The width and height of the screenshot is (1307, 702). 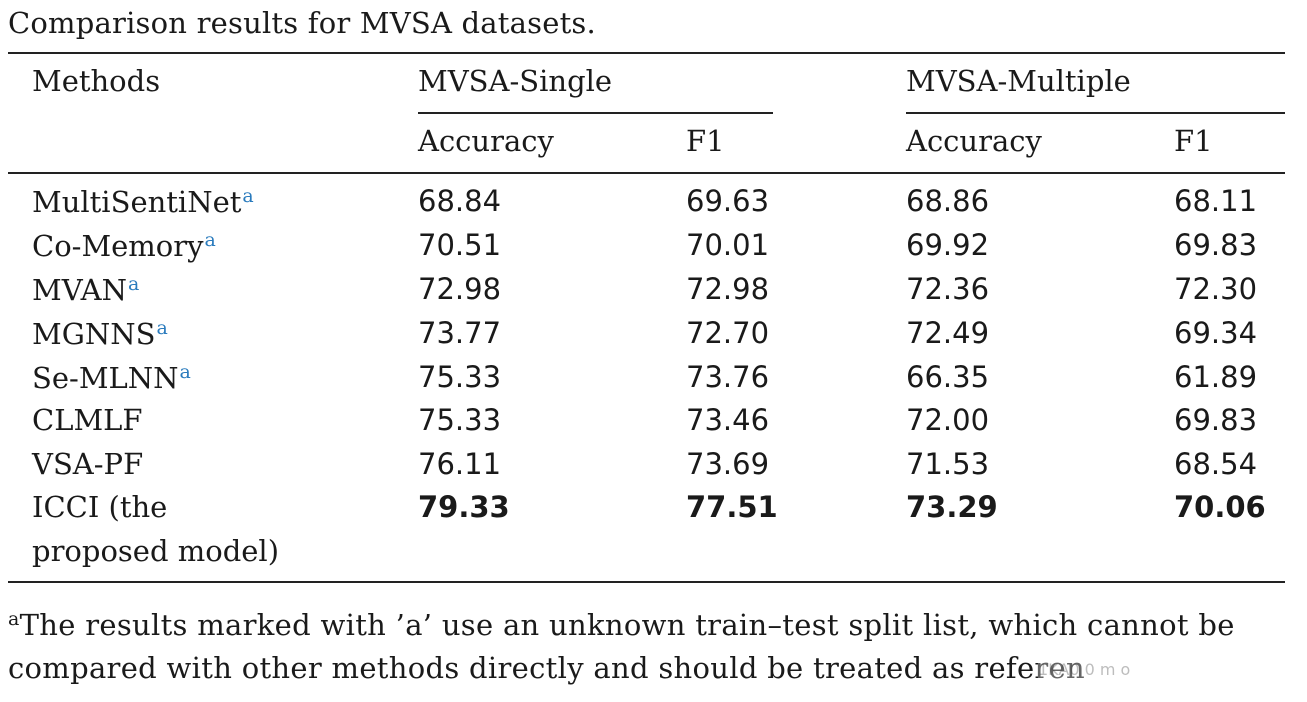 I want to click on group1-subrule, so click(x=595, y=113).